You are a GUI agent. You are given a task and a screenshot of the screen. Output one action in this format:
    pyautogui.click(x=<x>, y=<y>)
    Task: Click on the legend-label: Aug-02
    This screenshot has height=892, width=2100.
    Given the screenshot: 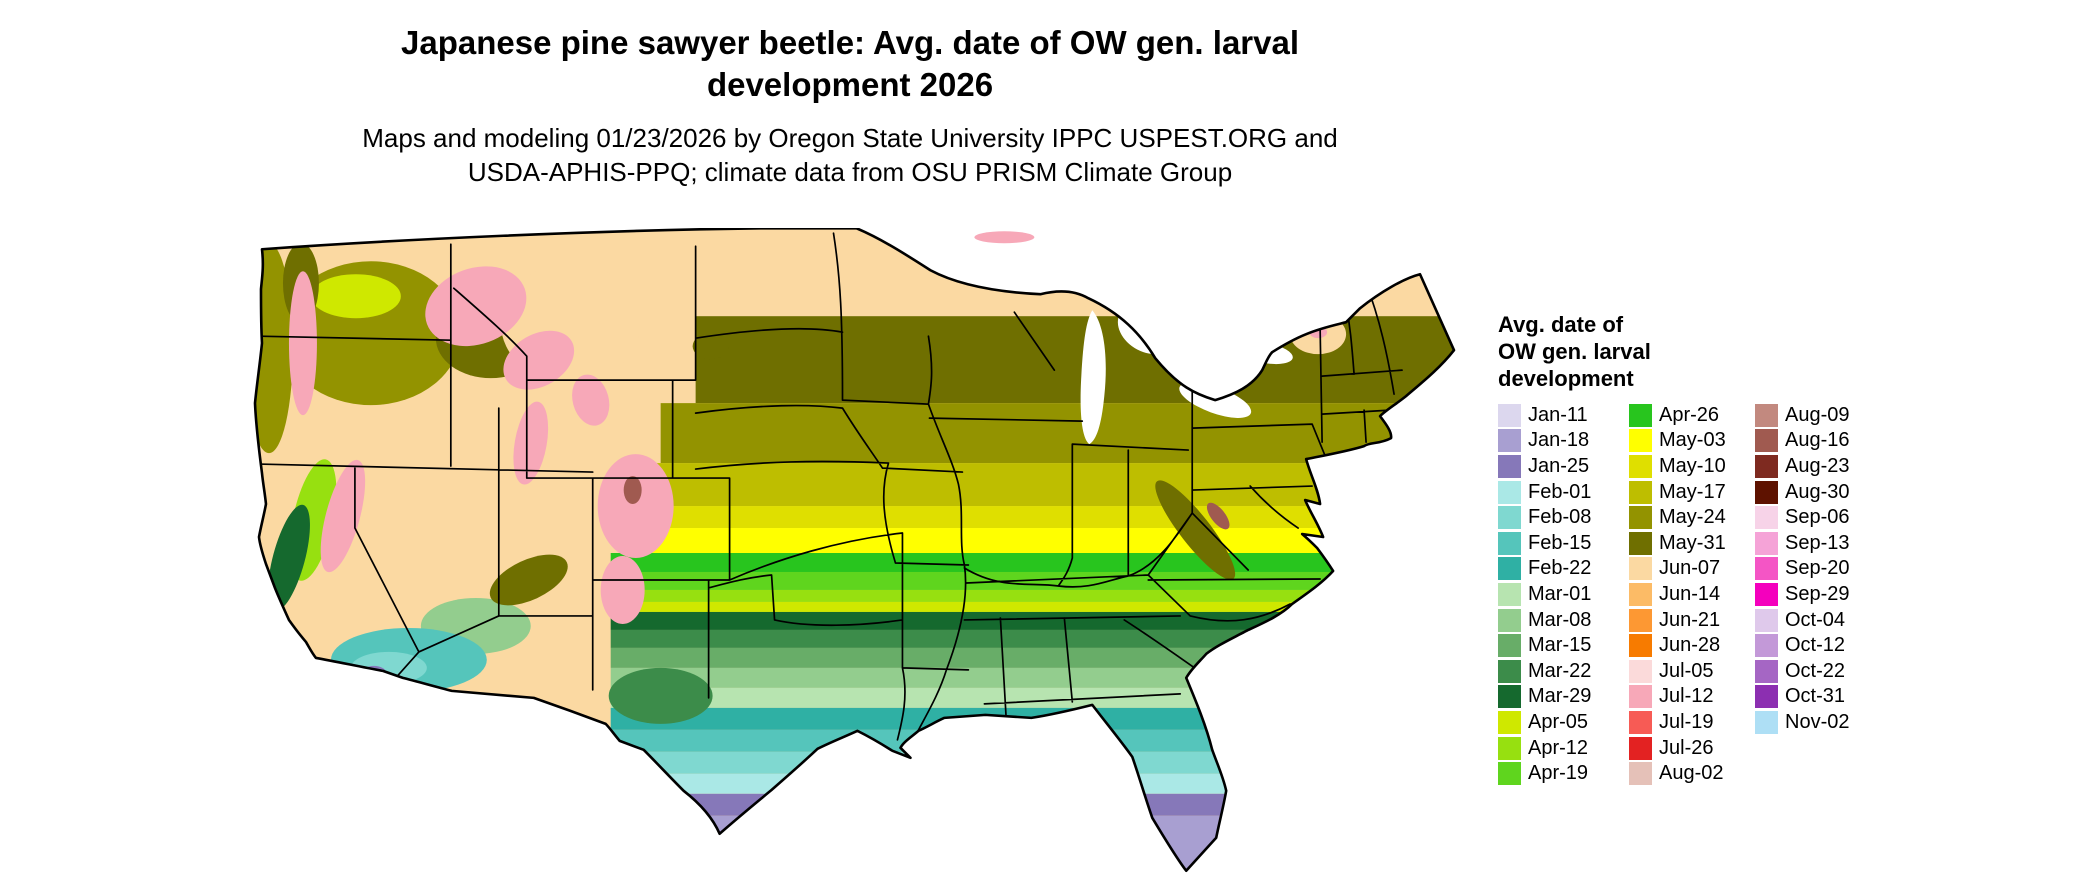 What is the action you would take?
    pyautogui.click(x=1691, y=773)
    